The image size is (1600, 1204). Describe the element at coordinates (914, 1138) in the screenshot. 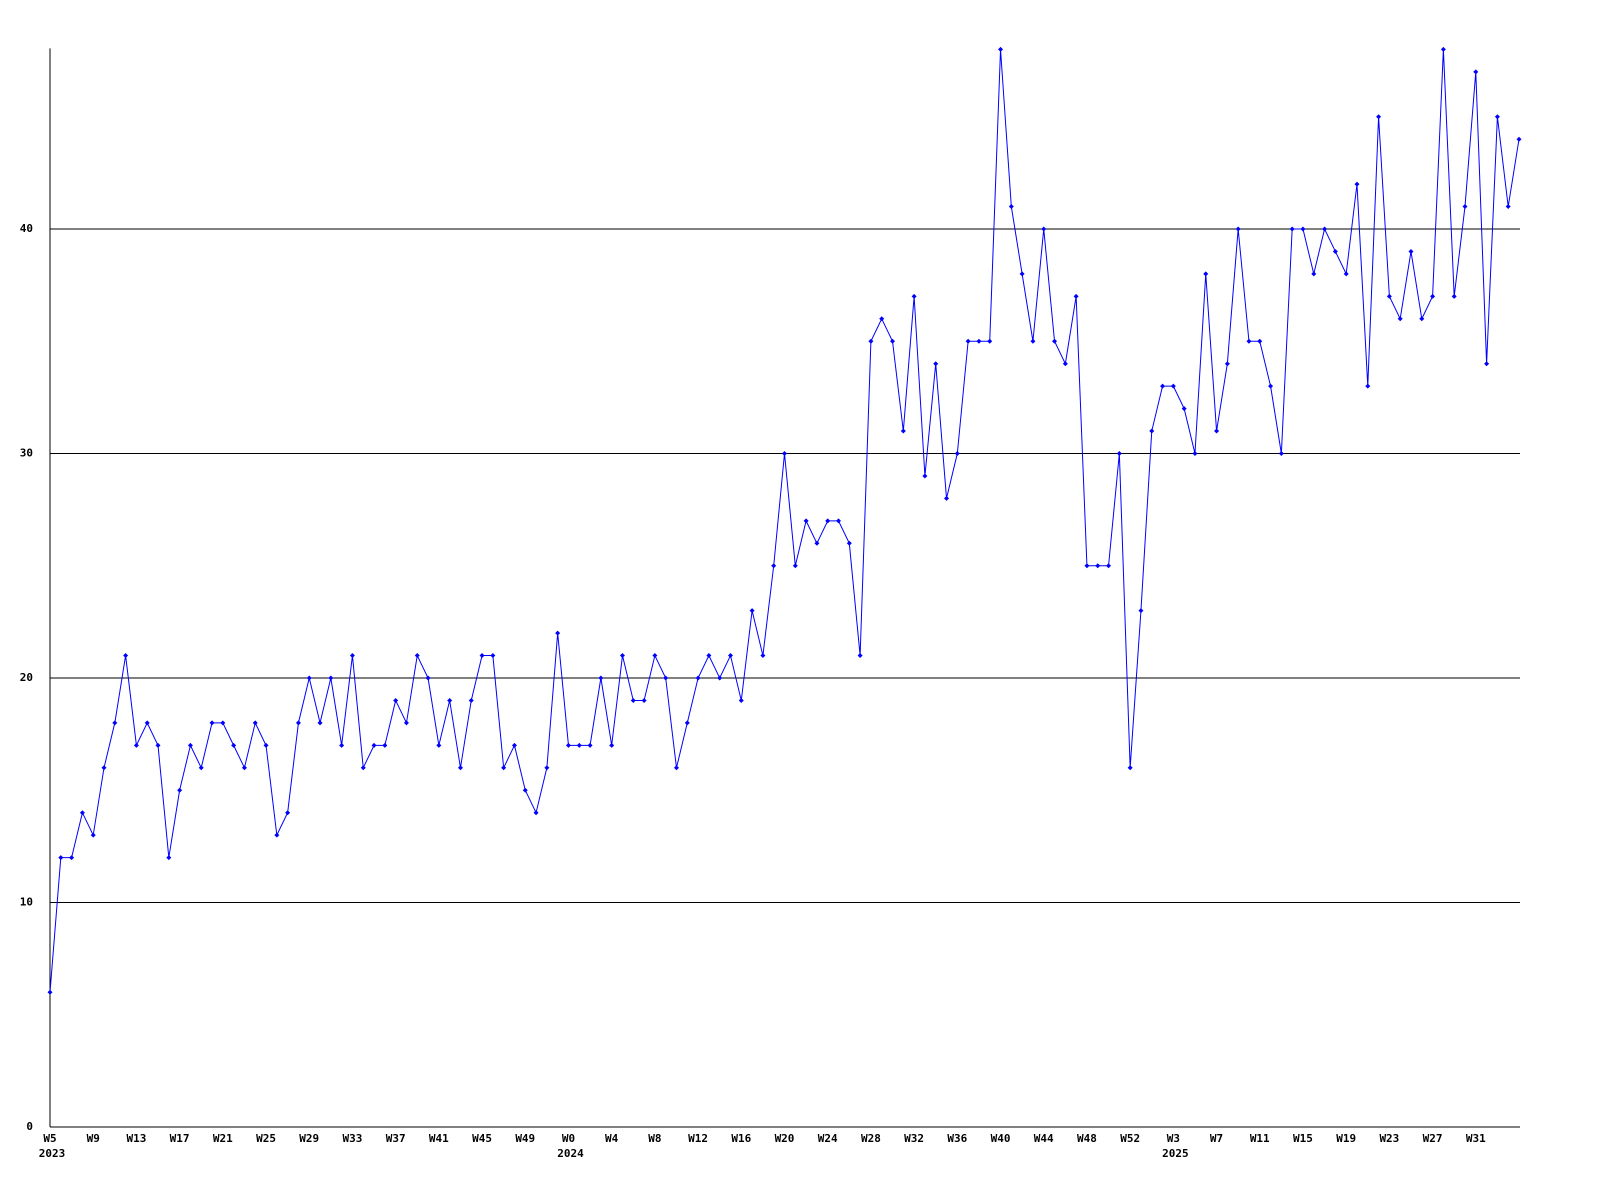

I see `x-tick-label: W32` at that location.